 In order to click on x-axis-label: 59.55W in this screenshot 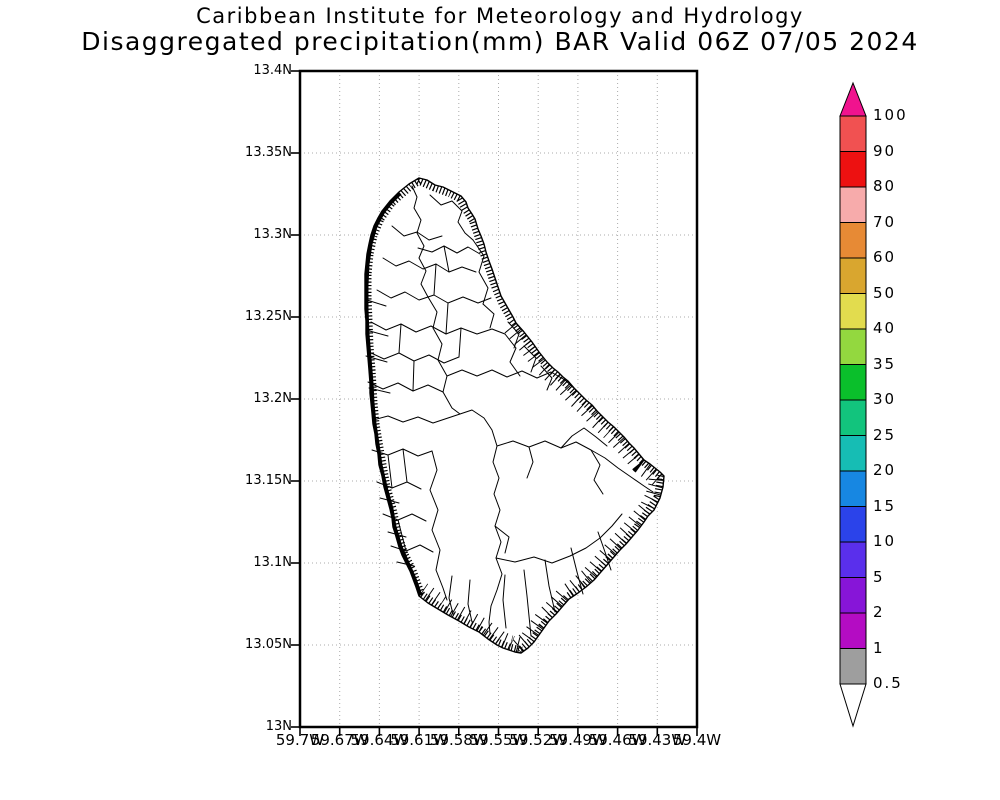, I will do `click(498, 740)`.